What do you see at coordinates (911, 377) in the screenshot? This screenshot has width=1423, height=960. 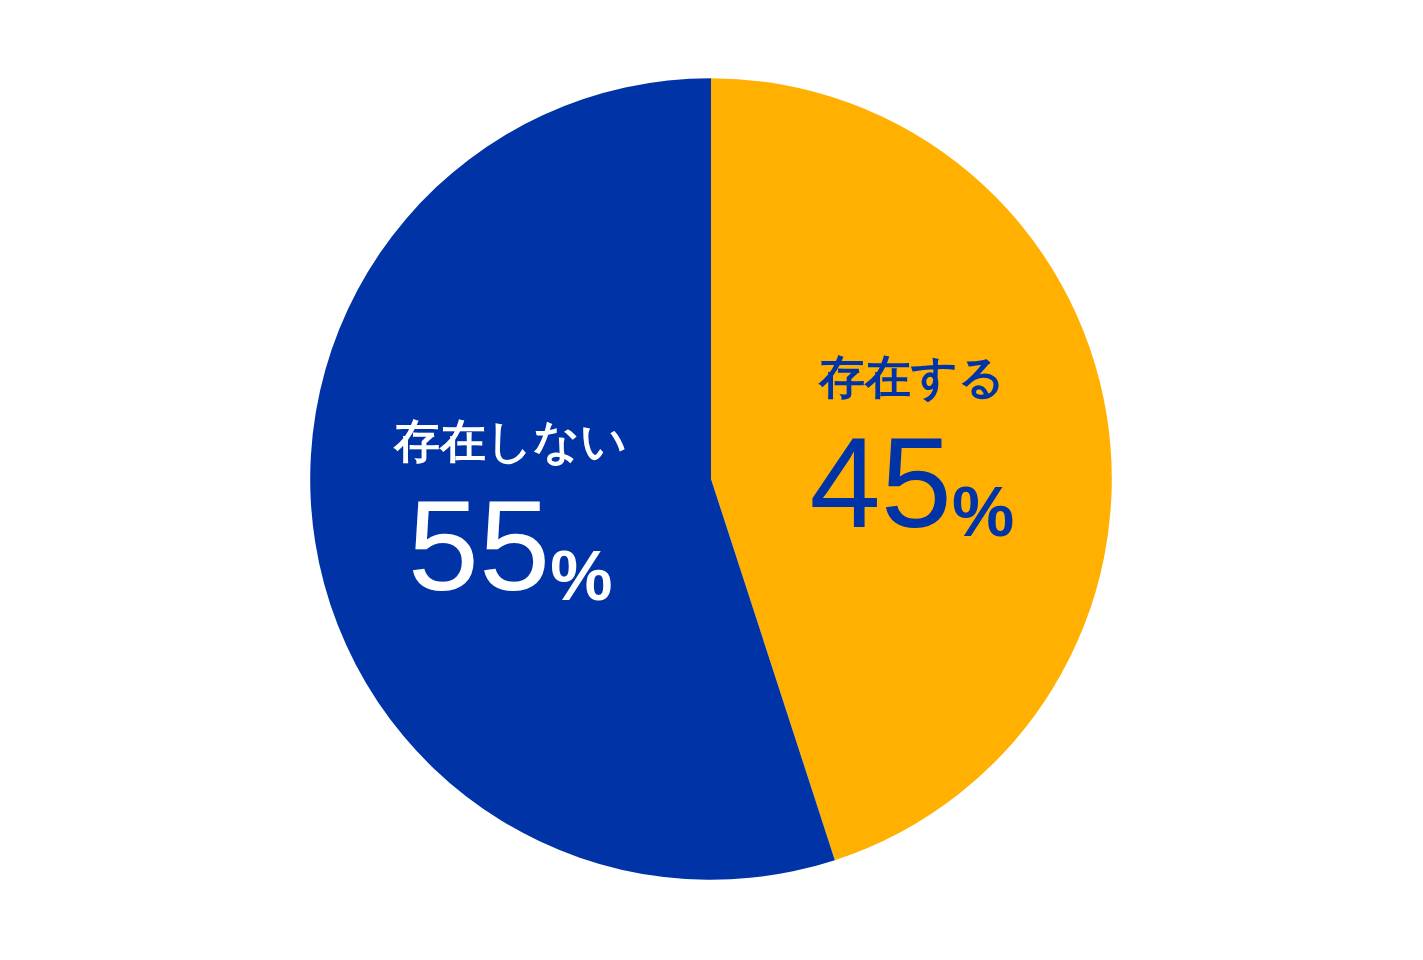 I see `slice-label: 存在する` at bounding box center [911, 377].